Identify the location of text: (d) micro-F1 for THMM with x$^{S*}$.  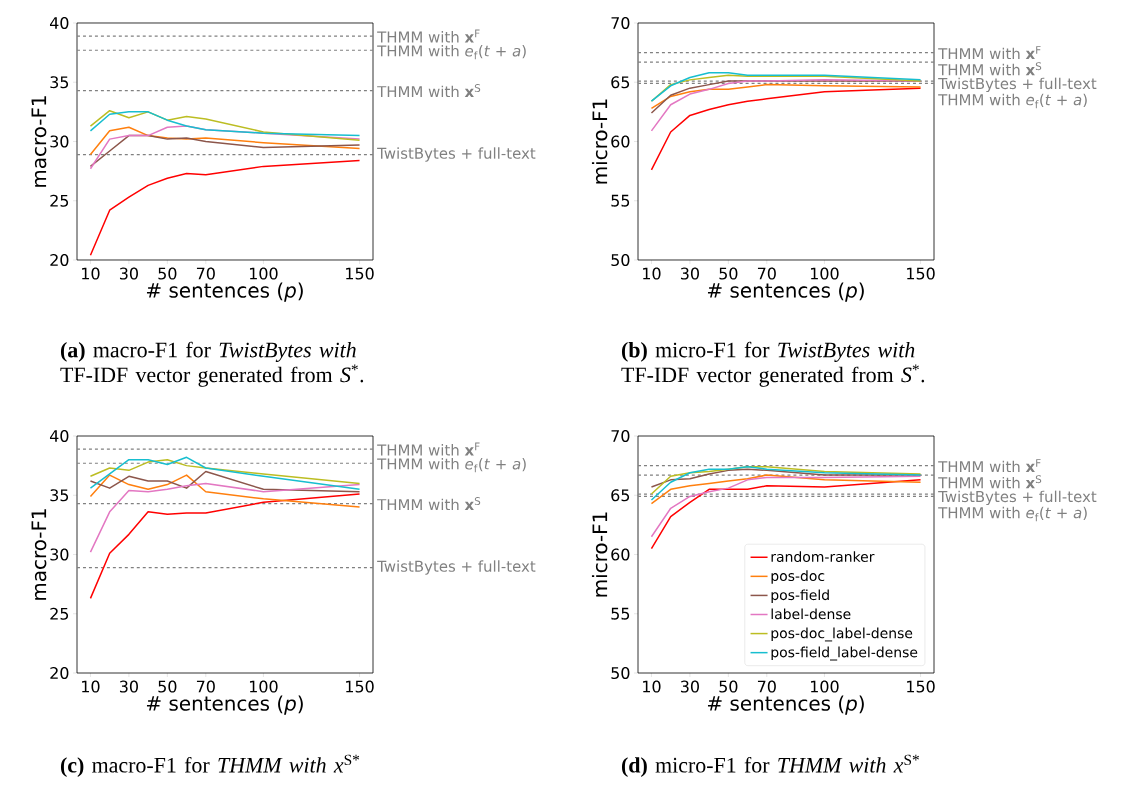
(770, 766).